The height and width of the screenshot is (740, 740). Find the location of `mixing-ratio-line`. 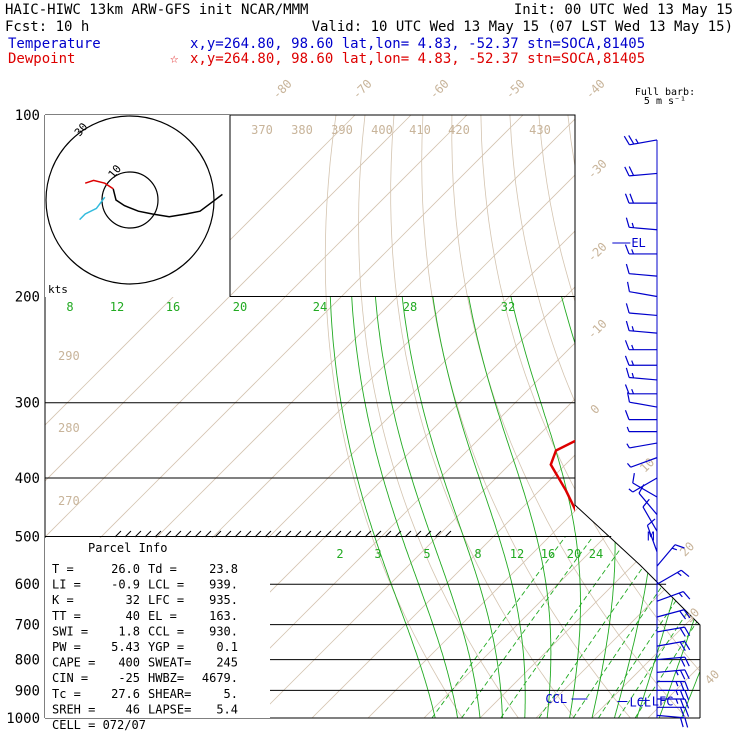

mixing-ratio-line is located at coordinates (601, 627).